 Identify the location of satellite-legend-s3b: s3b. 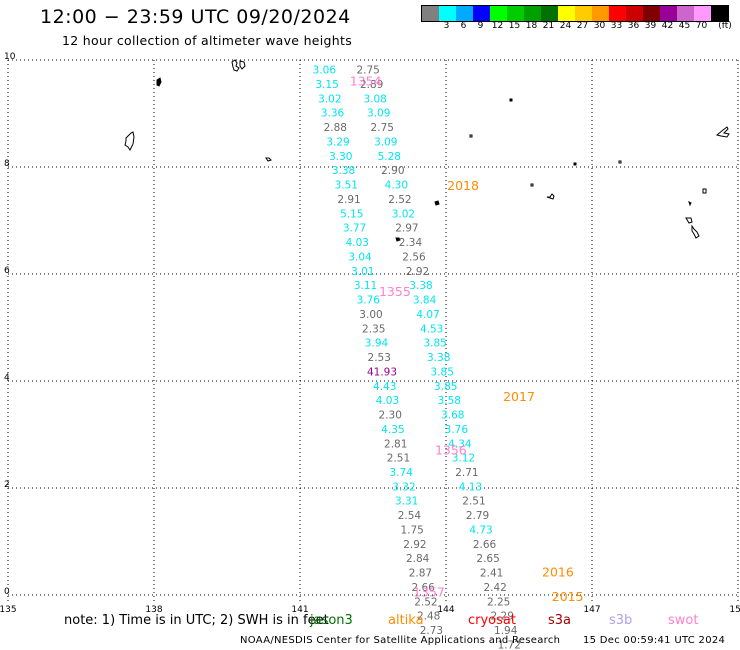
(621, 620).